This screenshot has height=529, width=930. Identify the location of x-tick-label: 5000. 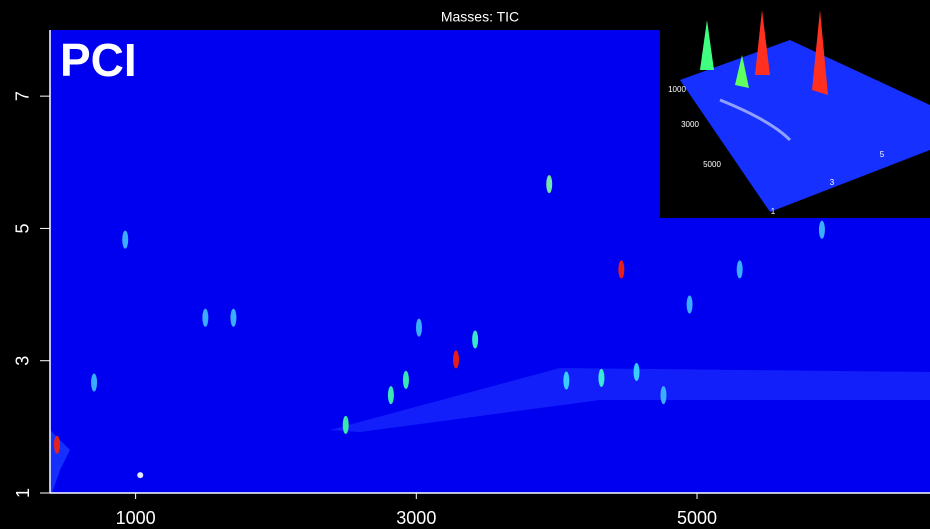
(697, 518).